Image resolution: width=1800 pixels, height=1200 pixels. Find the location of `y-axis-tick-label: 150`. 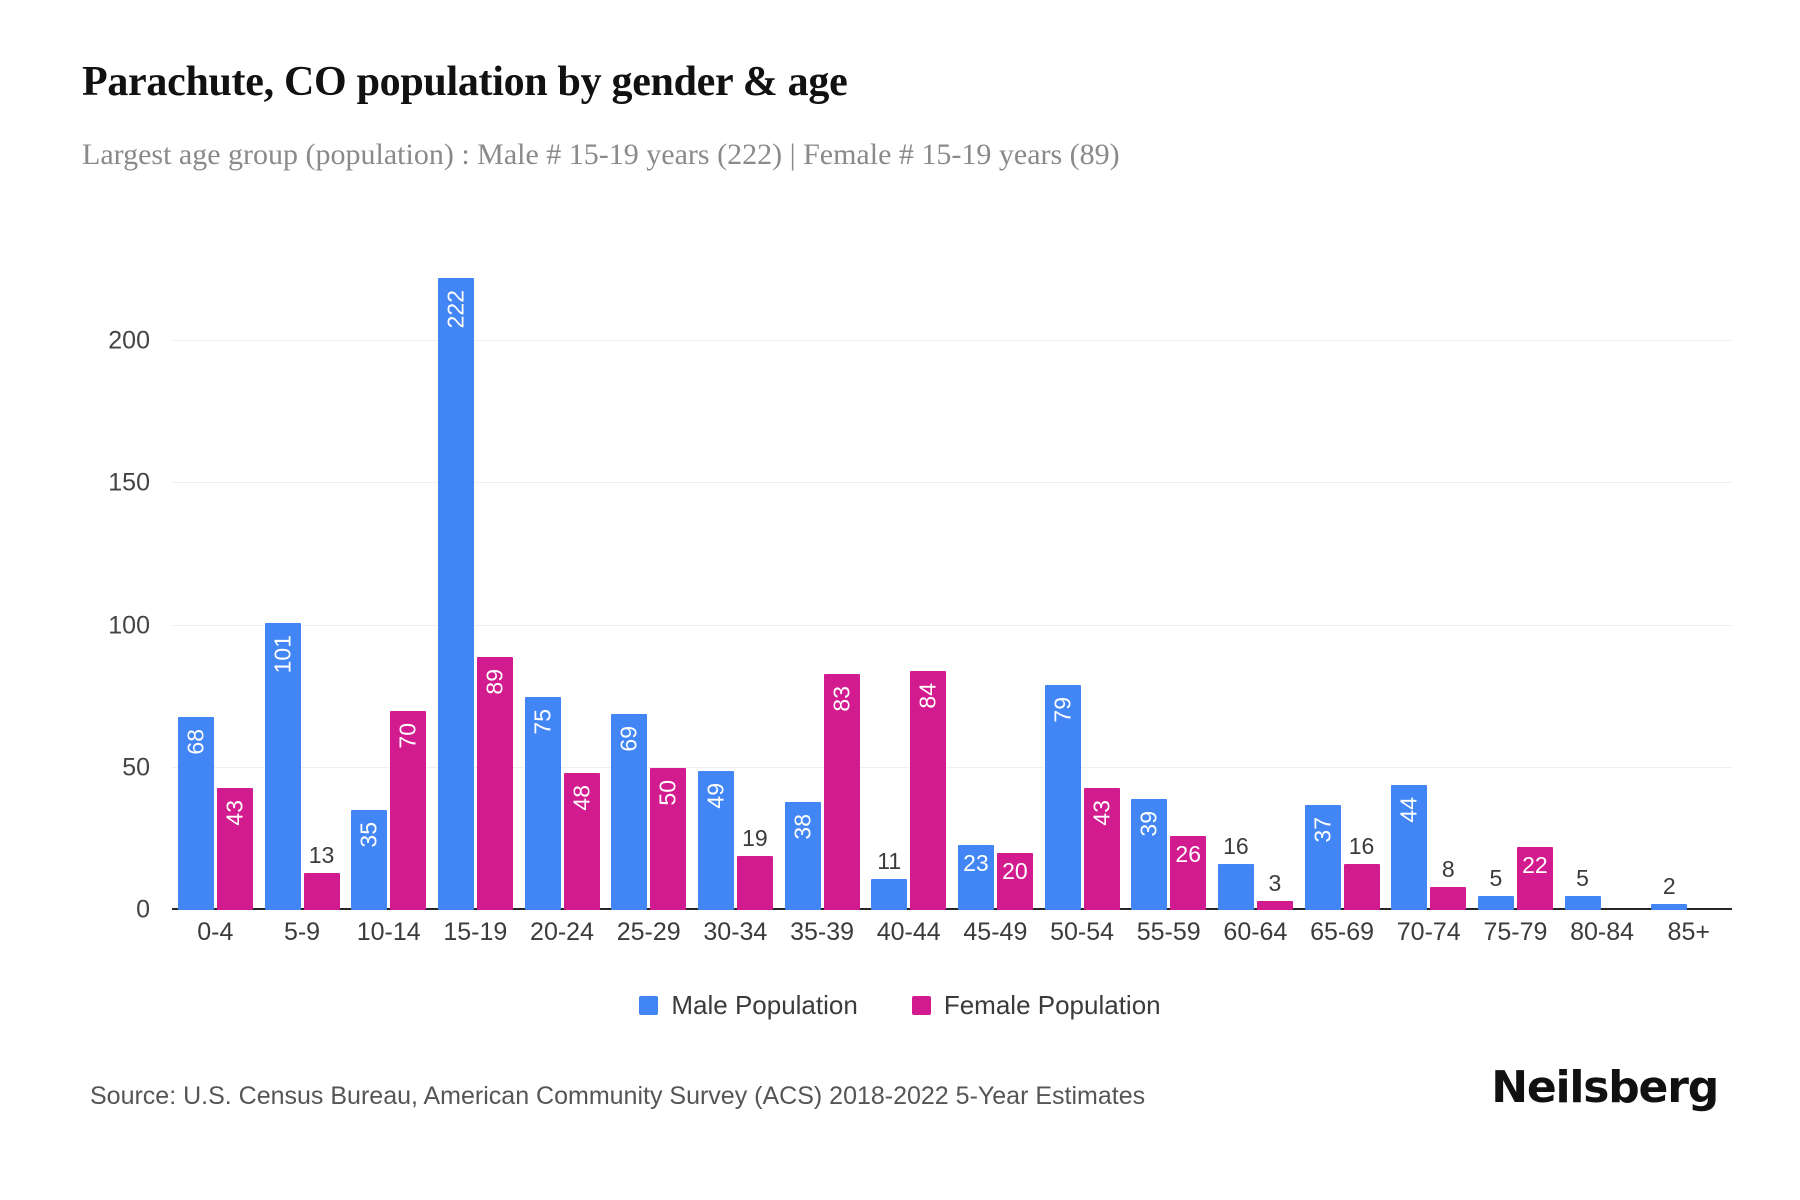

y-axis-tick-label: 150 is located at coordinates (129, 482).